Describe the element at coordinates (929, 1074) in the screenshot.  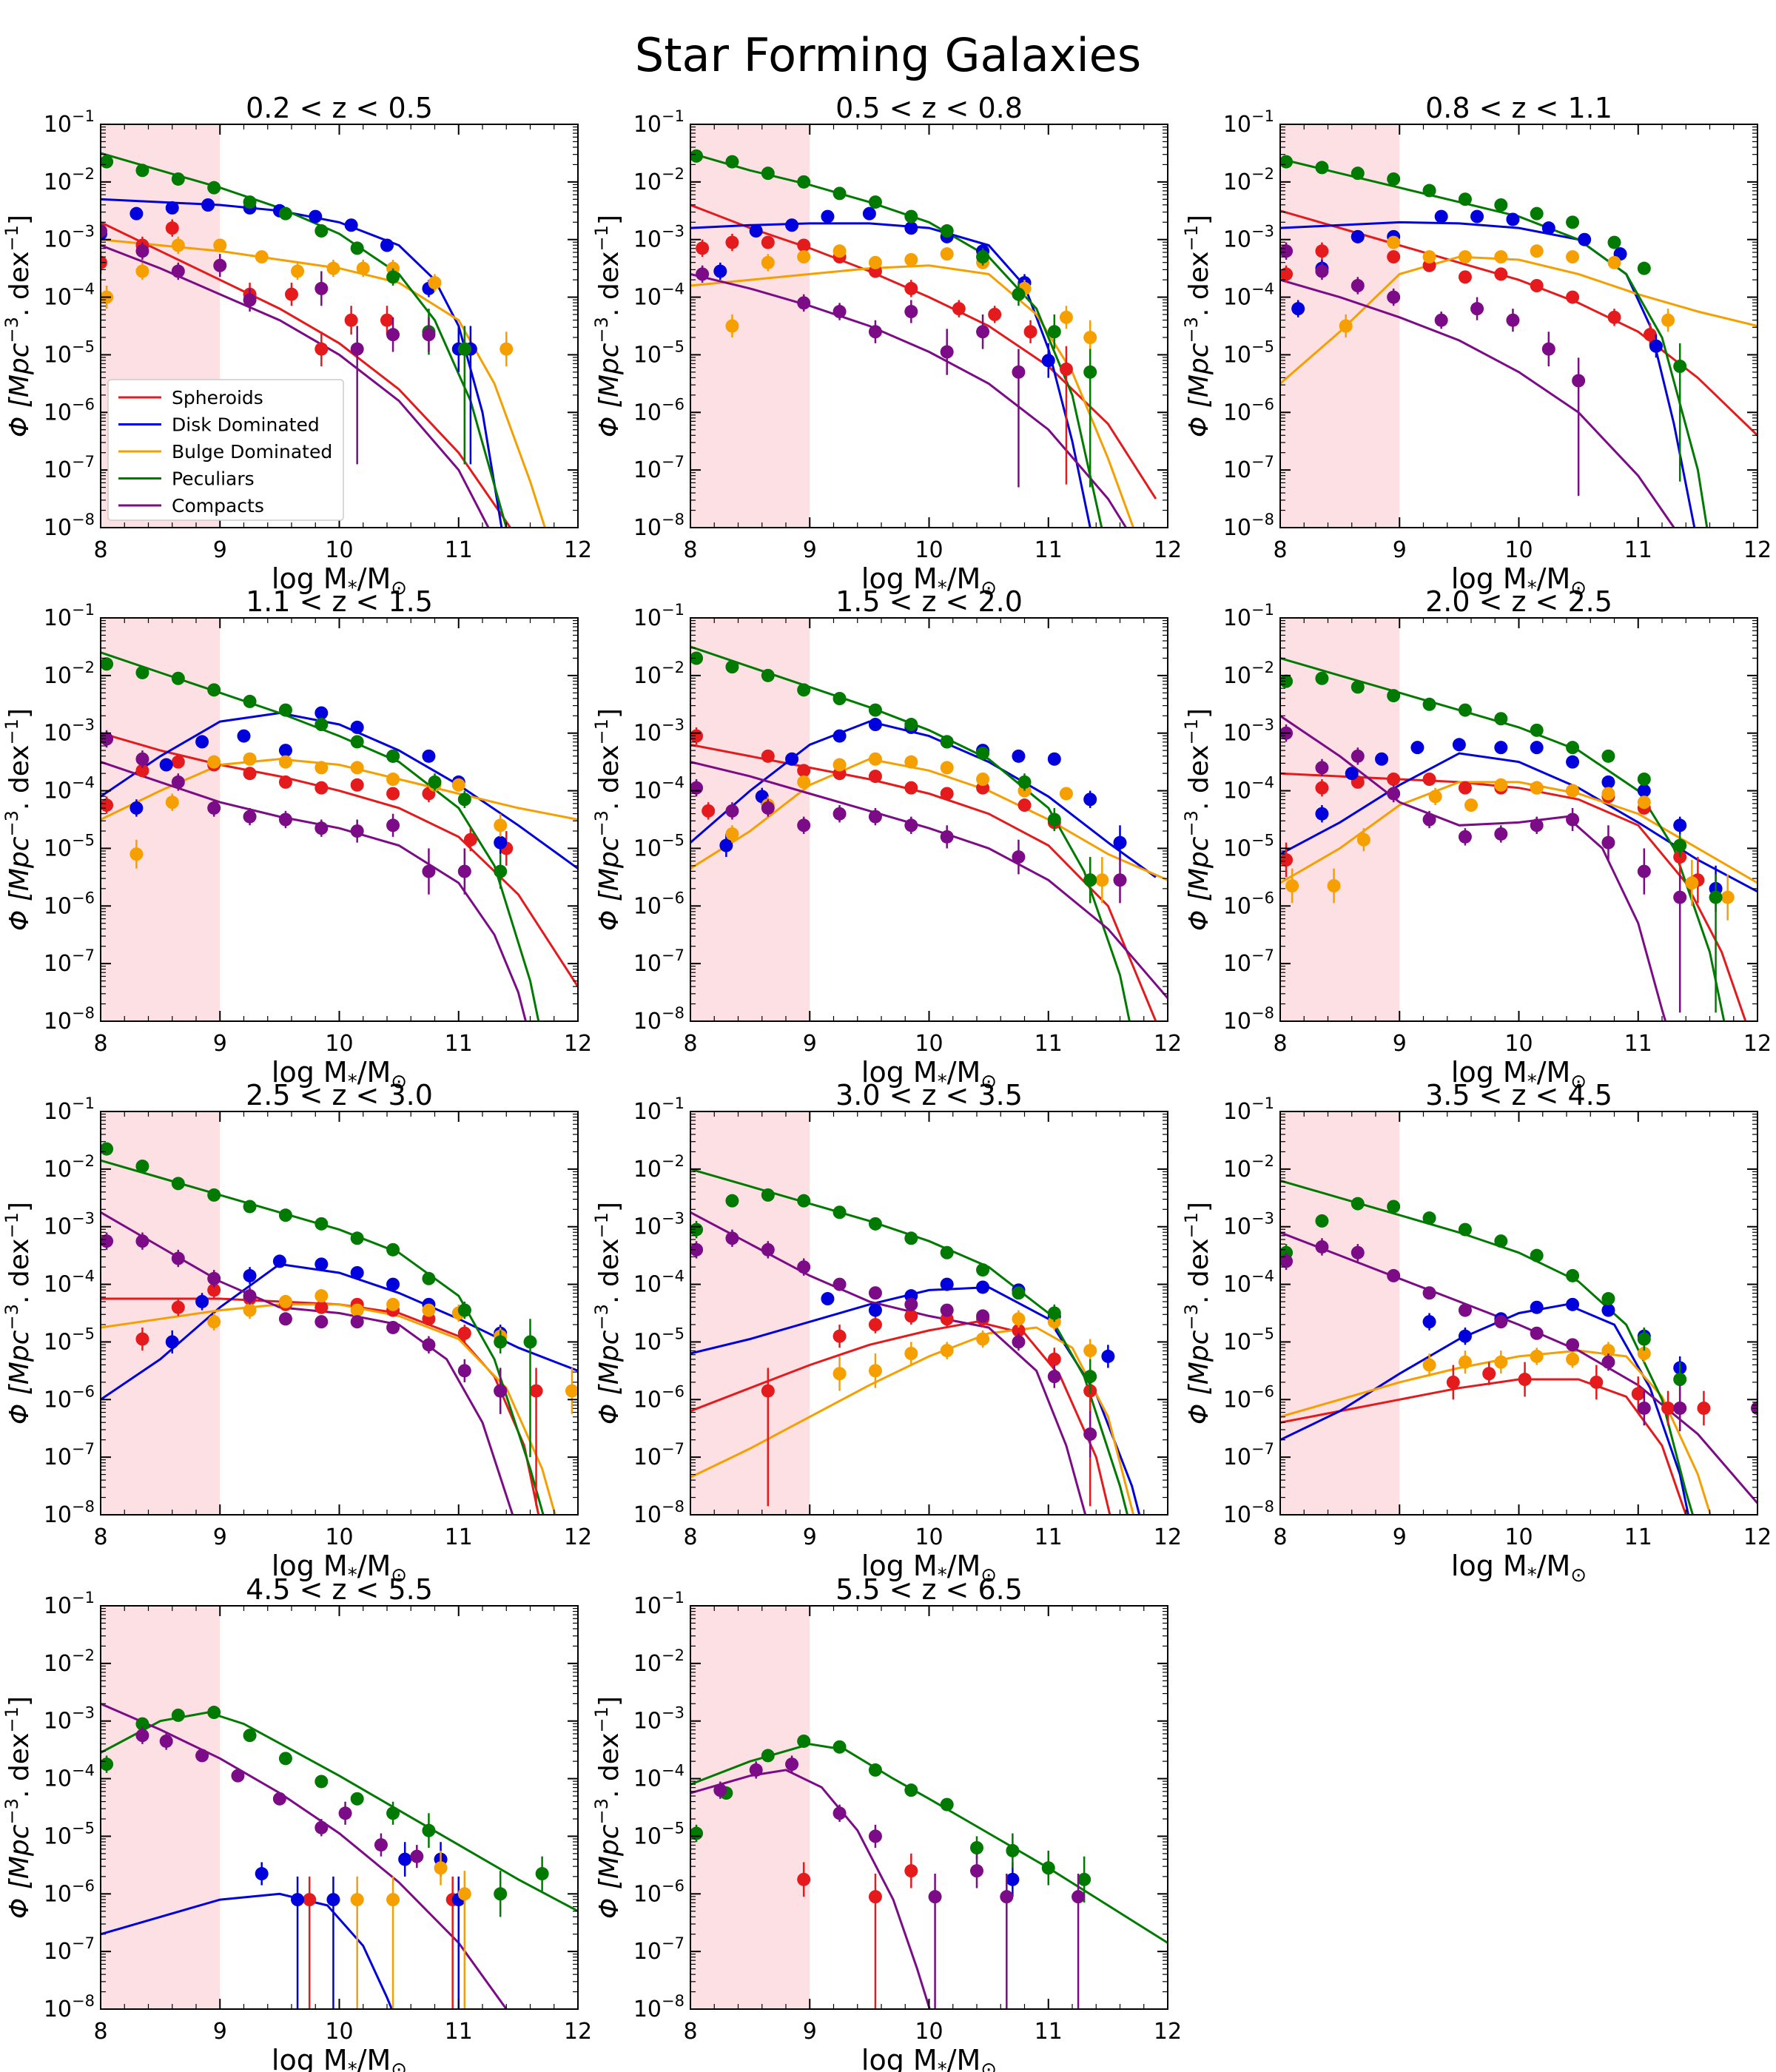
I see `x-axis-label: log M*/M⊙` at that location.